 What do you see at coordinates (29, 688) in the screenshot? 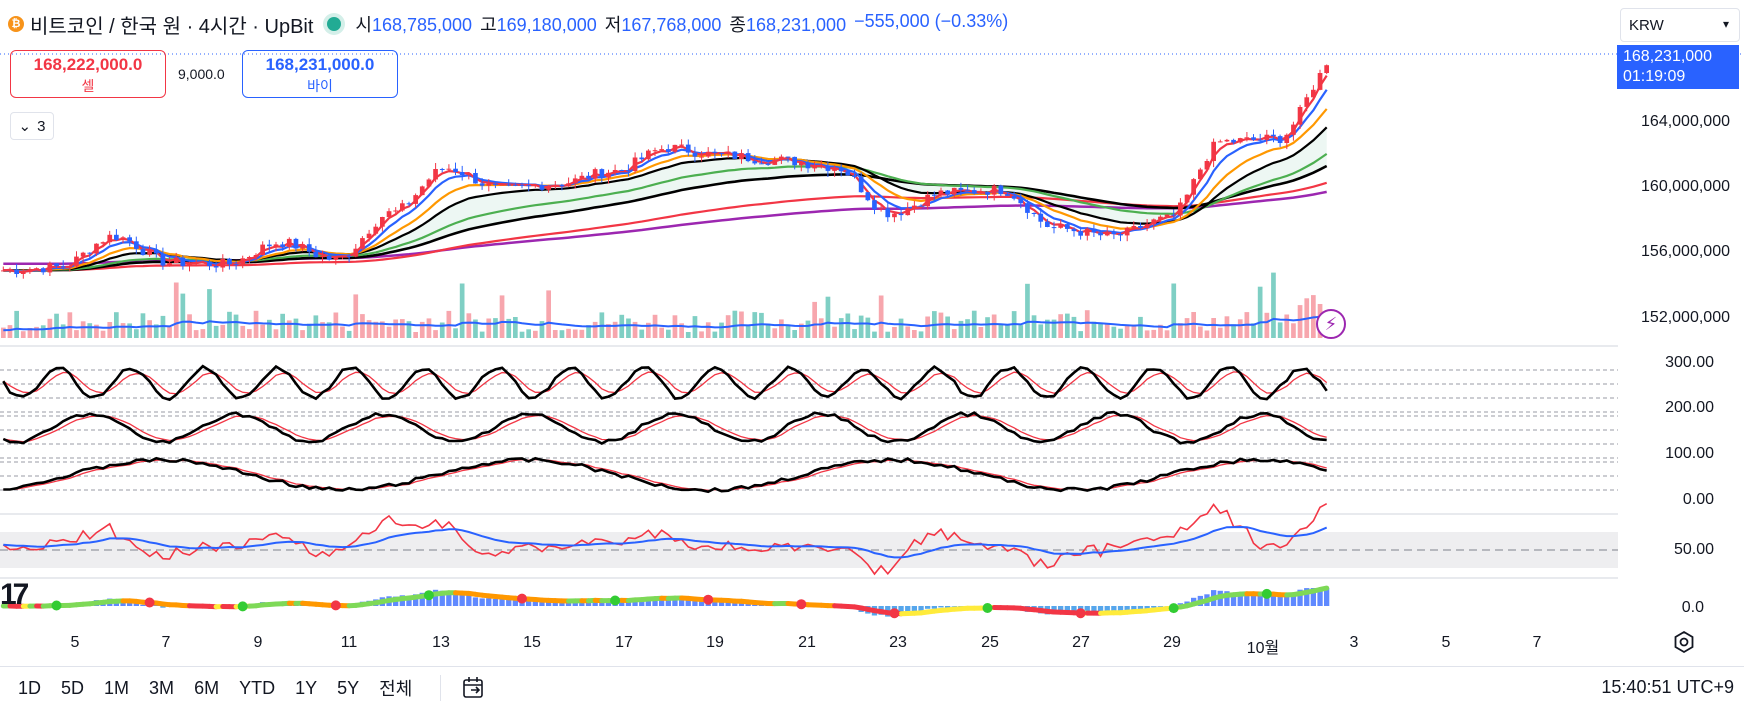
I see `timeframe-1d: 1D` at bounding box center [29, 688].